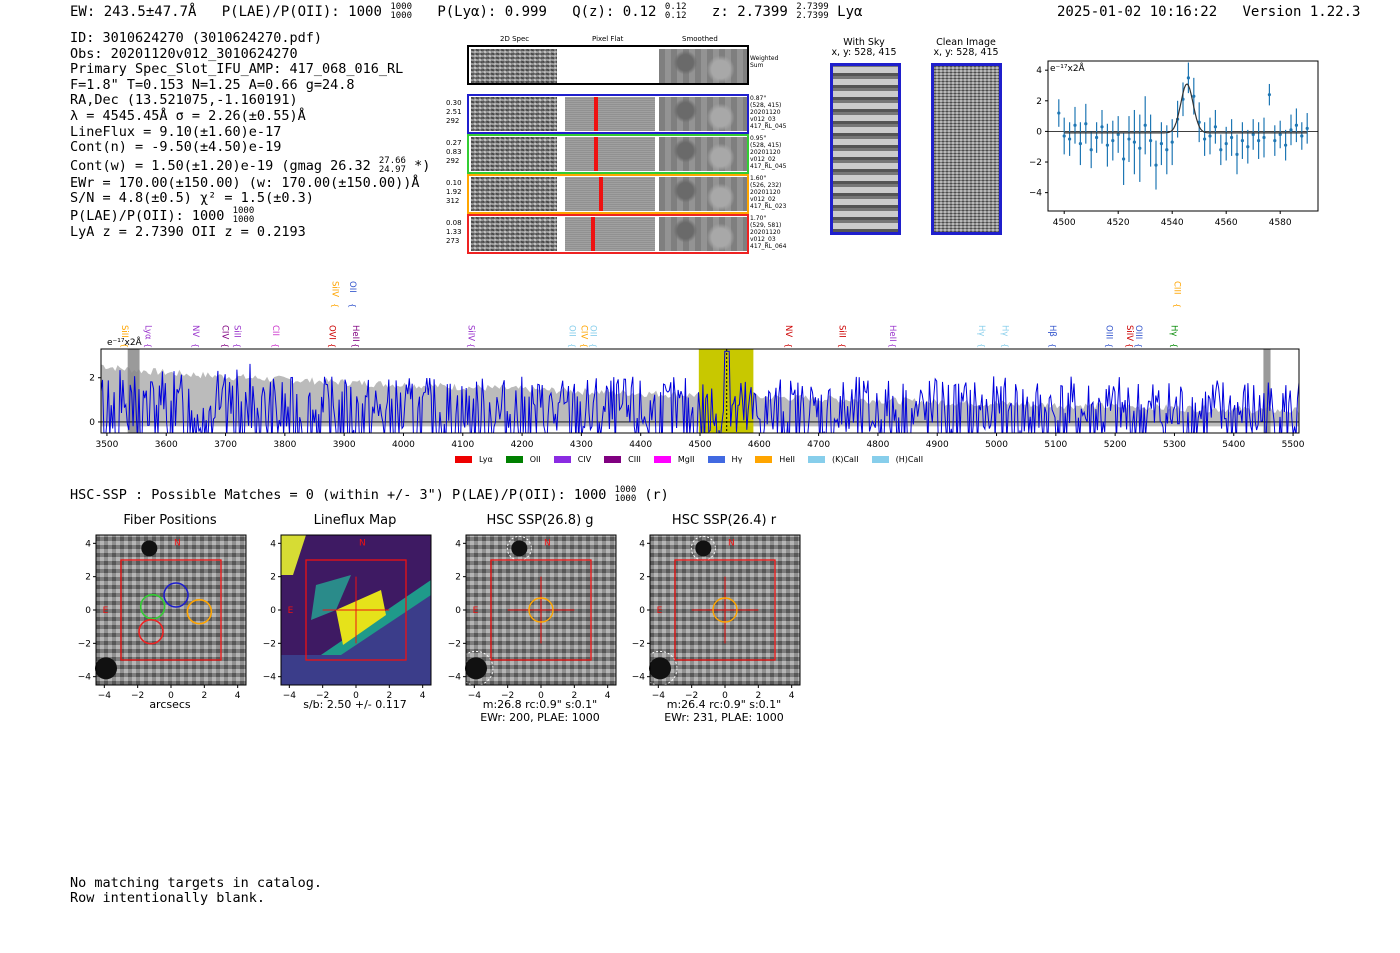  Describe the element at coordinates (675, 11) in the screenshot. I see `header-qz-range: 0.12 0.12` at that location.